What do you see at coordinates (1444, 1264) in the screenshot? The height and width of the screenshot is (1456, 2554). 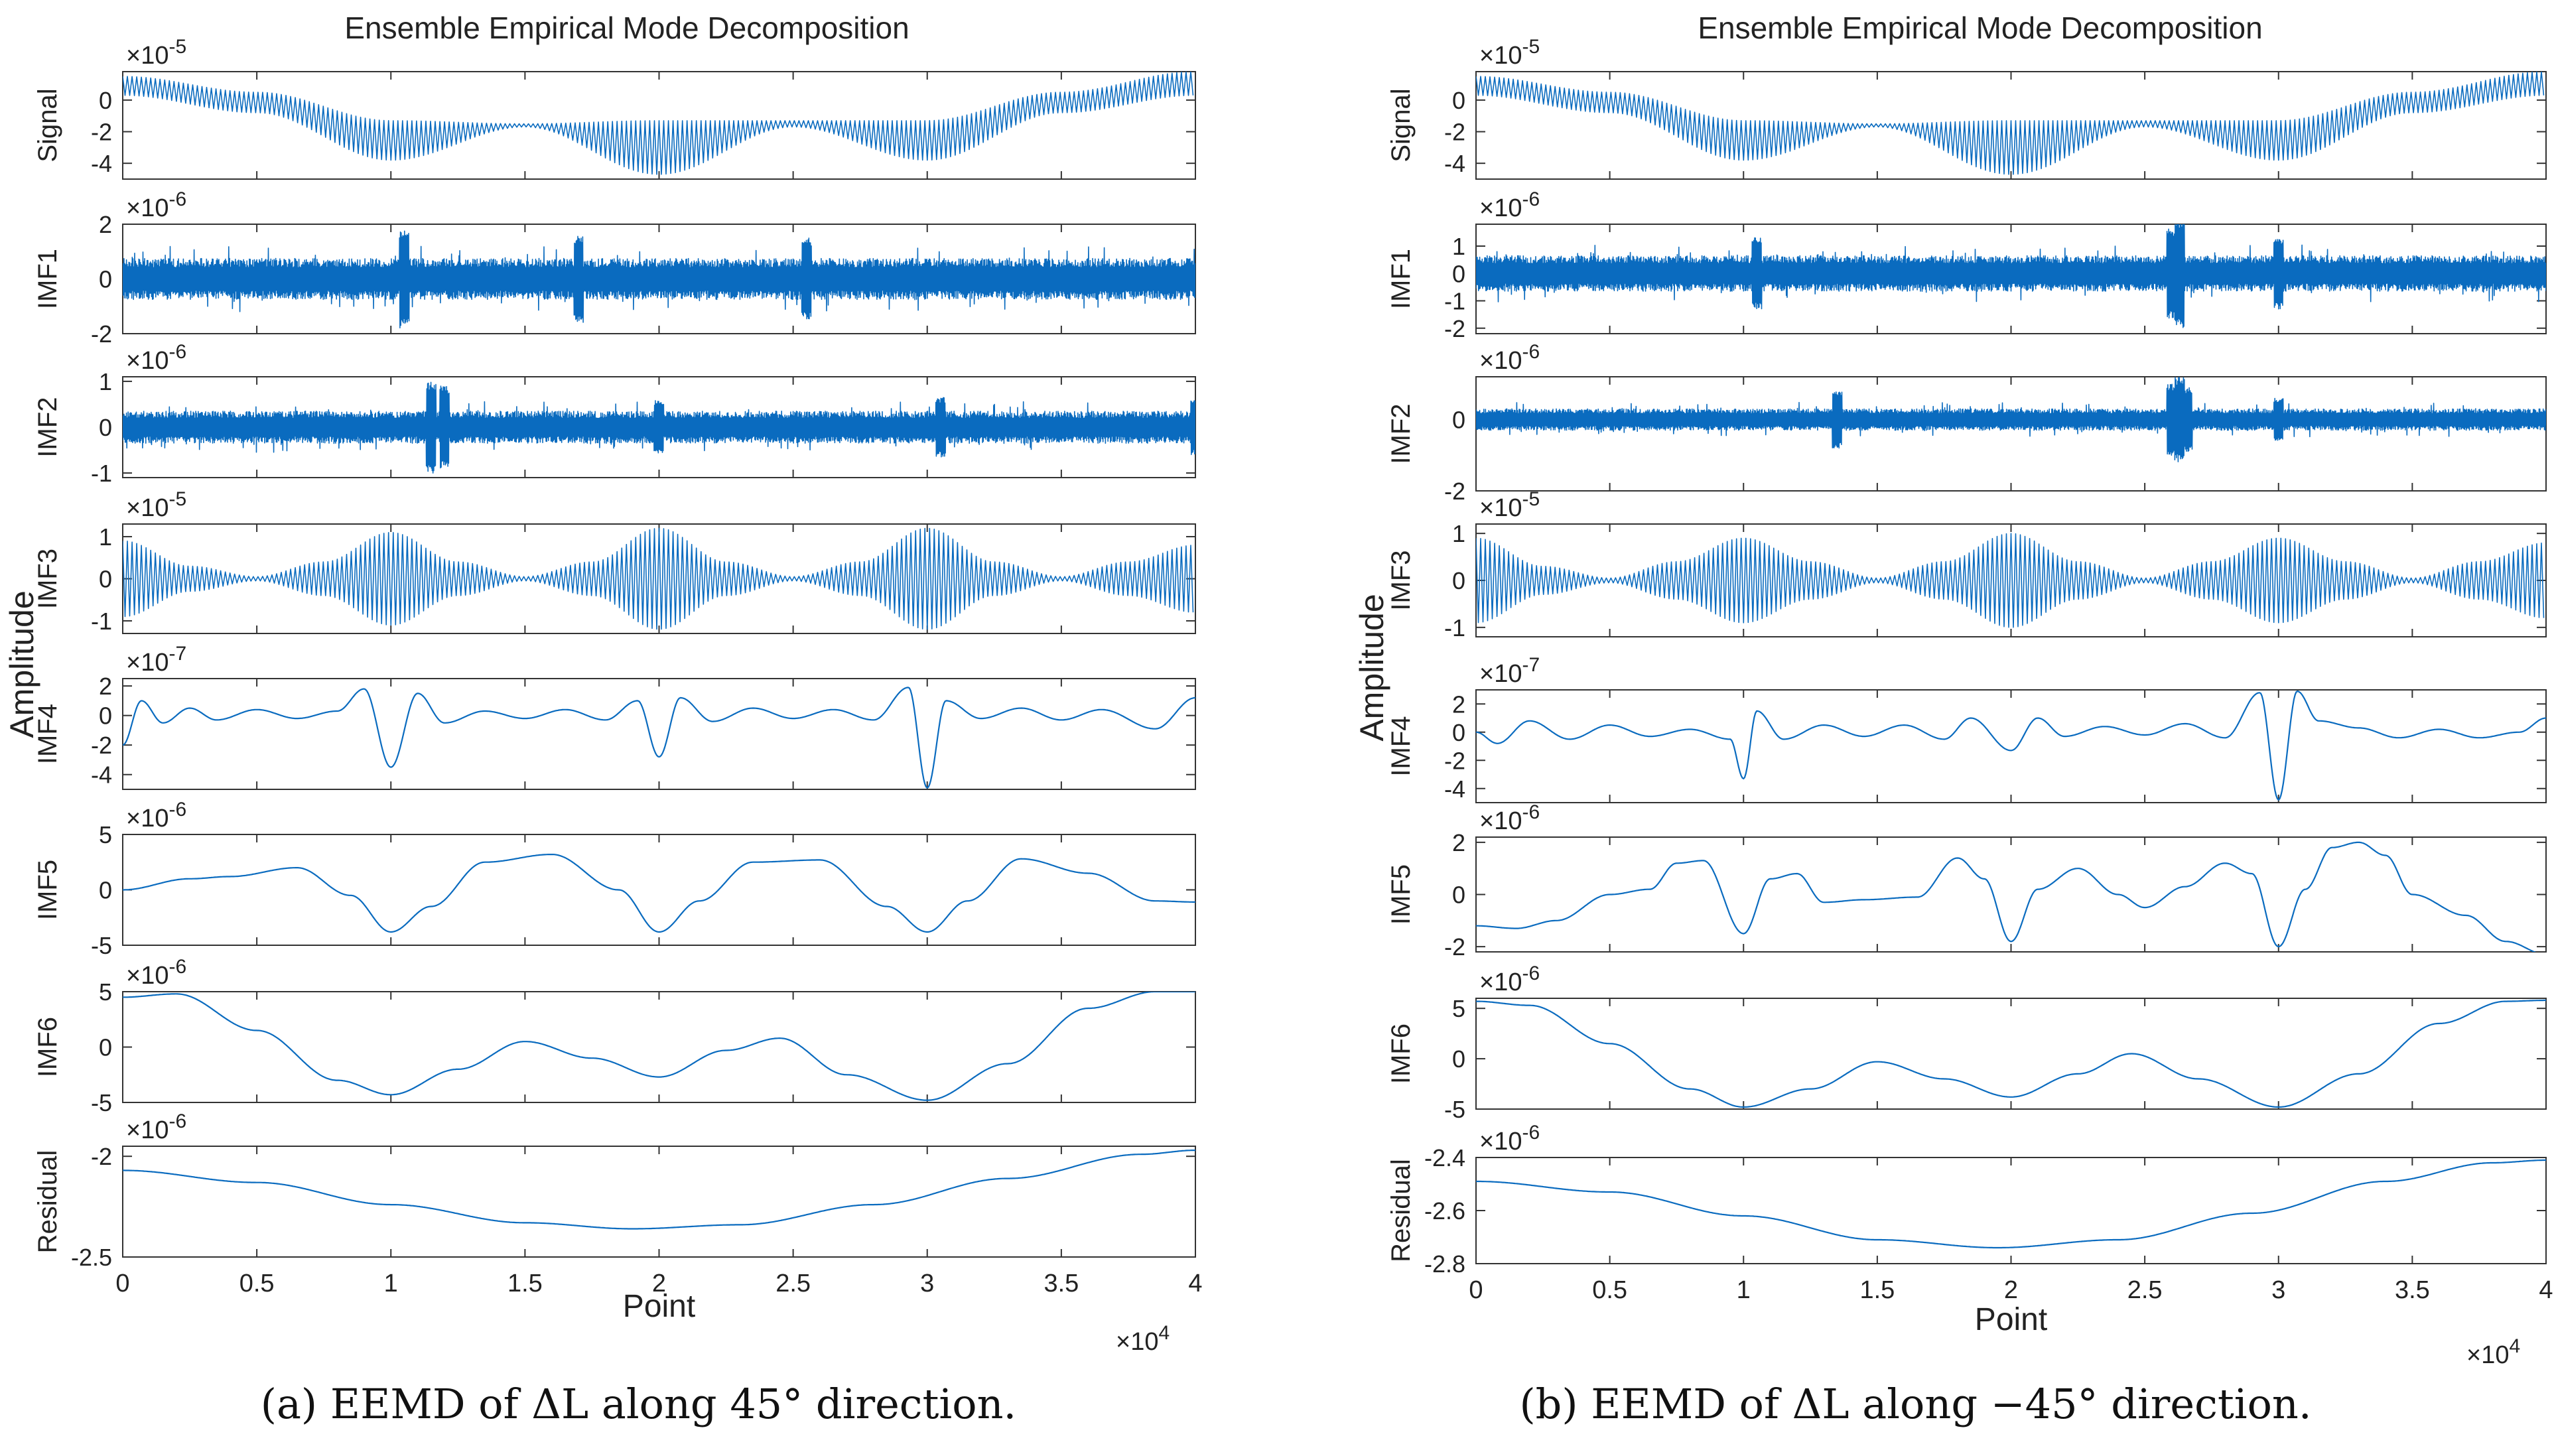 I see `y-tick-label: -2.8` at bounding box center [1444, 1264].